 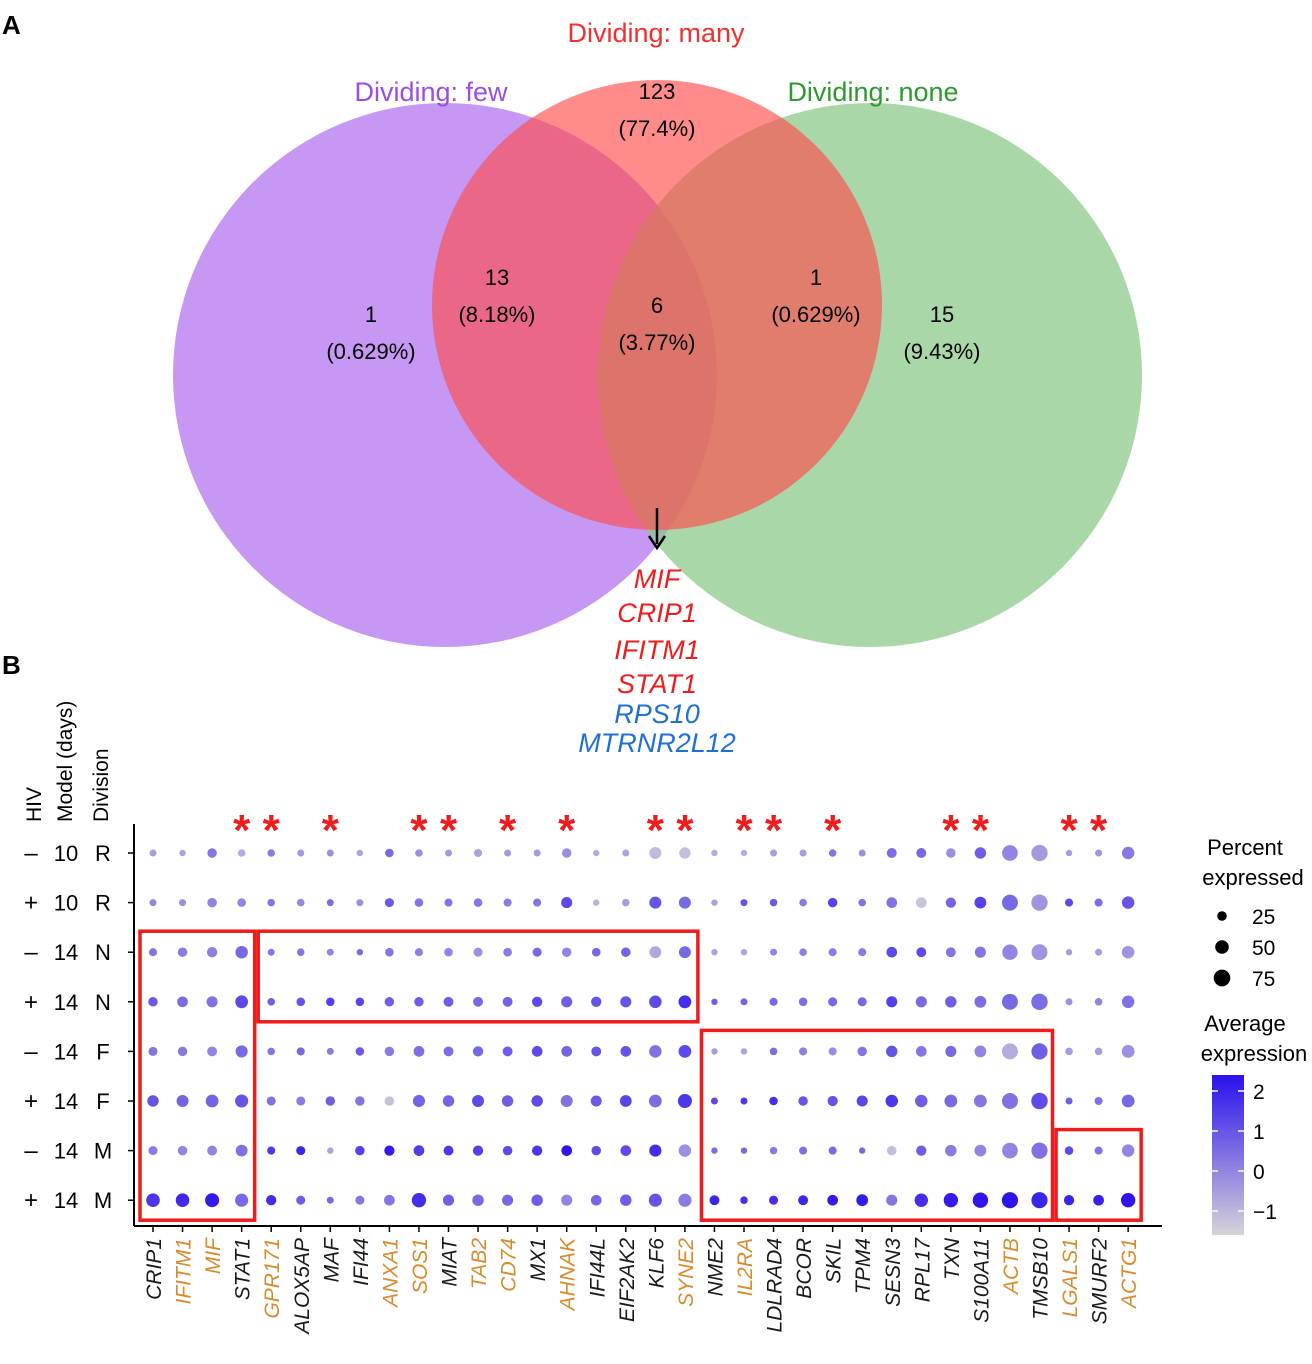 What do you see at coordinates (243, 1269) in the screenshot?
I see `gene-label-stat1: STAT1` at bounding box center [243, 1269].